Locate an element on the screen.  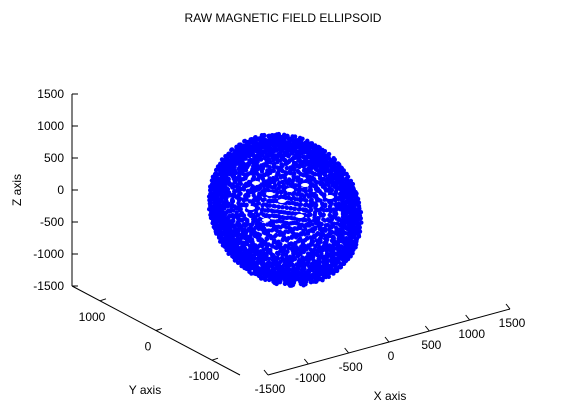
z-tick-label: 0 is located at coordinates (60, 190).